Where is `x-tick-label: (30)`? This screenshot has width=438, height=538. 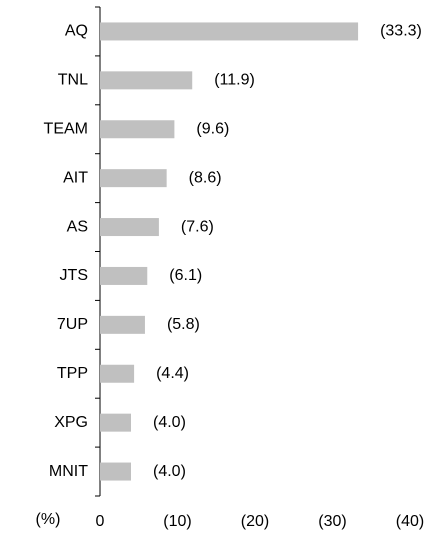
x-tick-label: (30) is located at coordinates (332, 521).